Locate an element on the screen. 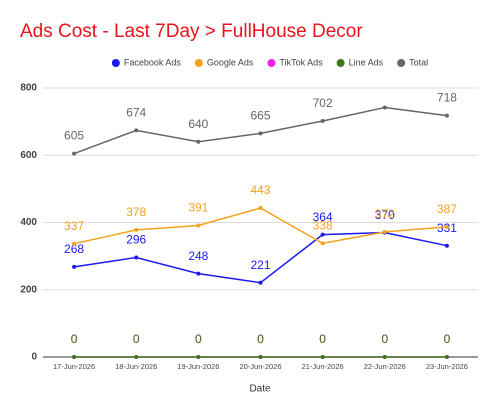 This screenshot has width=500, height=415. data-label: 337 is located at coordinates (74, 226).